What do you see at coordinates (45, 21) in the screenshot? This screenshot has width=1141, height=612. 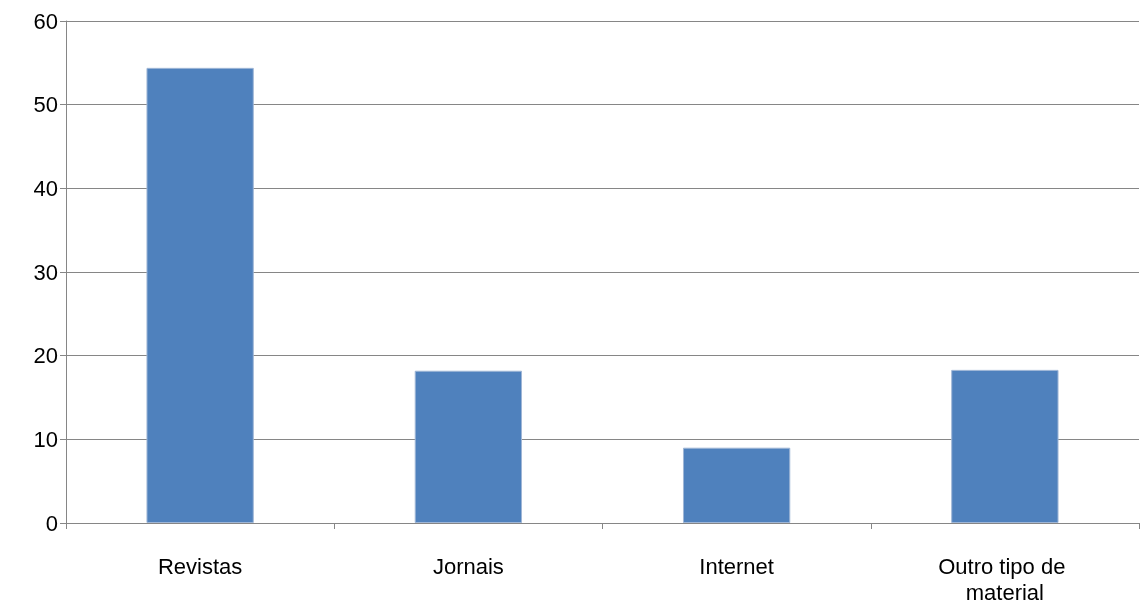 I see `y-tick-label: 60` at bounding box center [45, 21].